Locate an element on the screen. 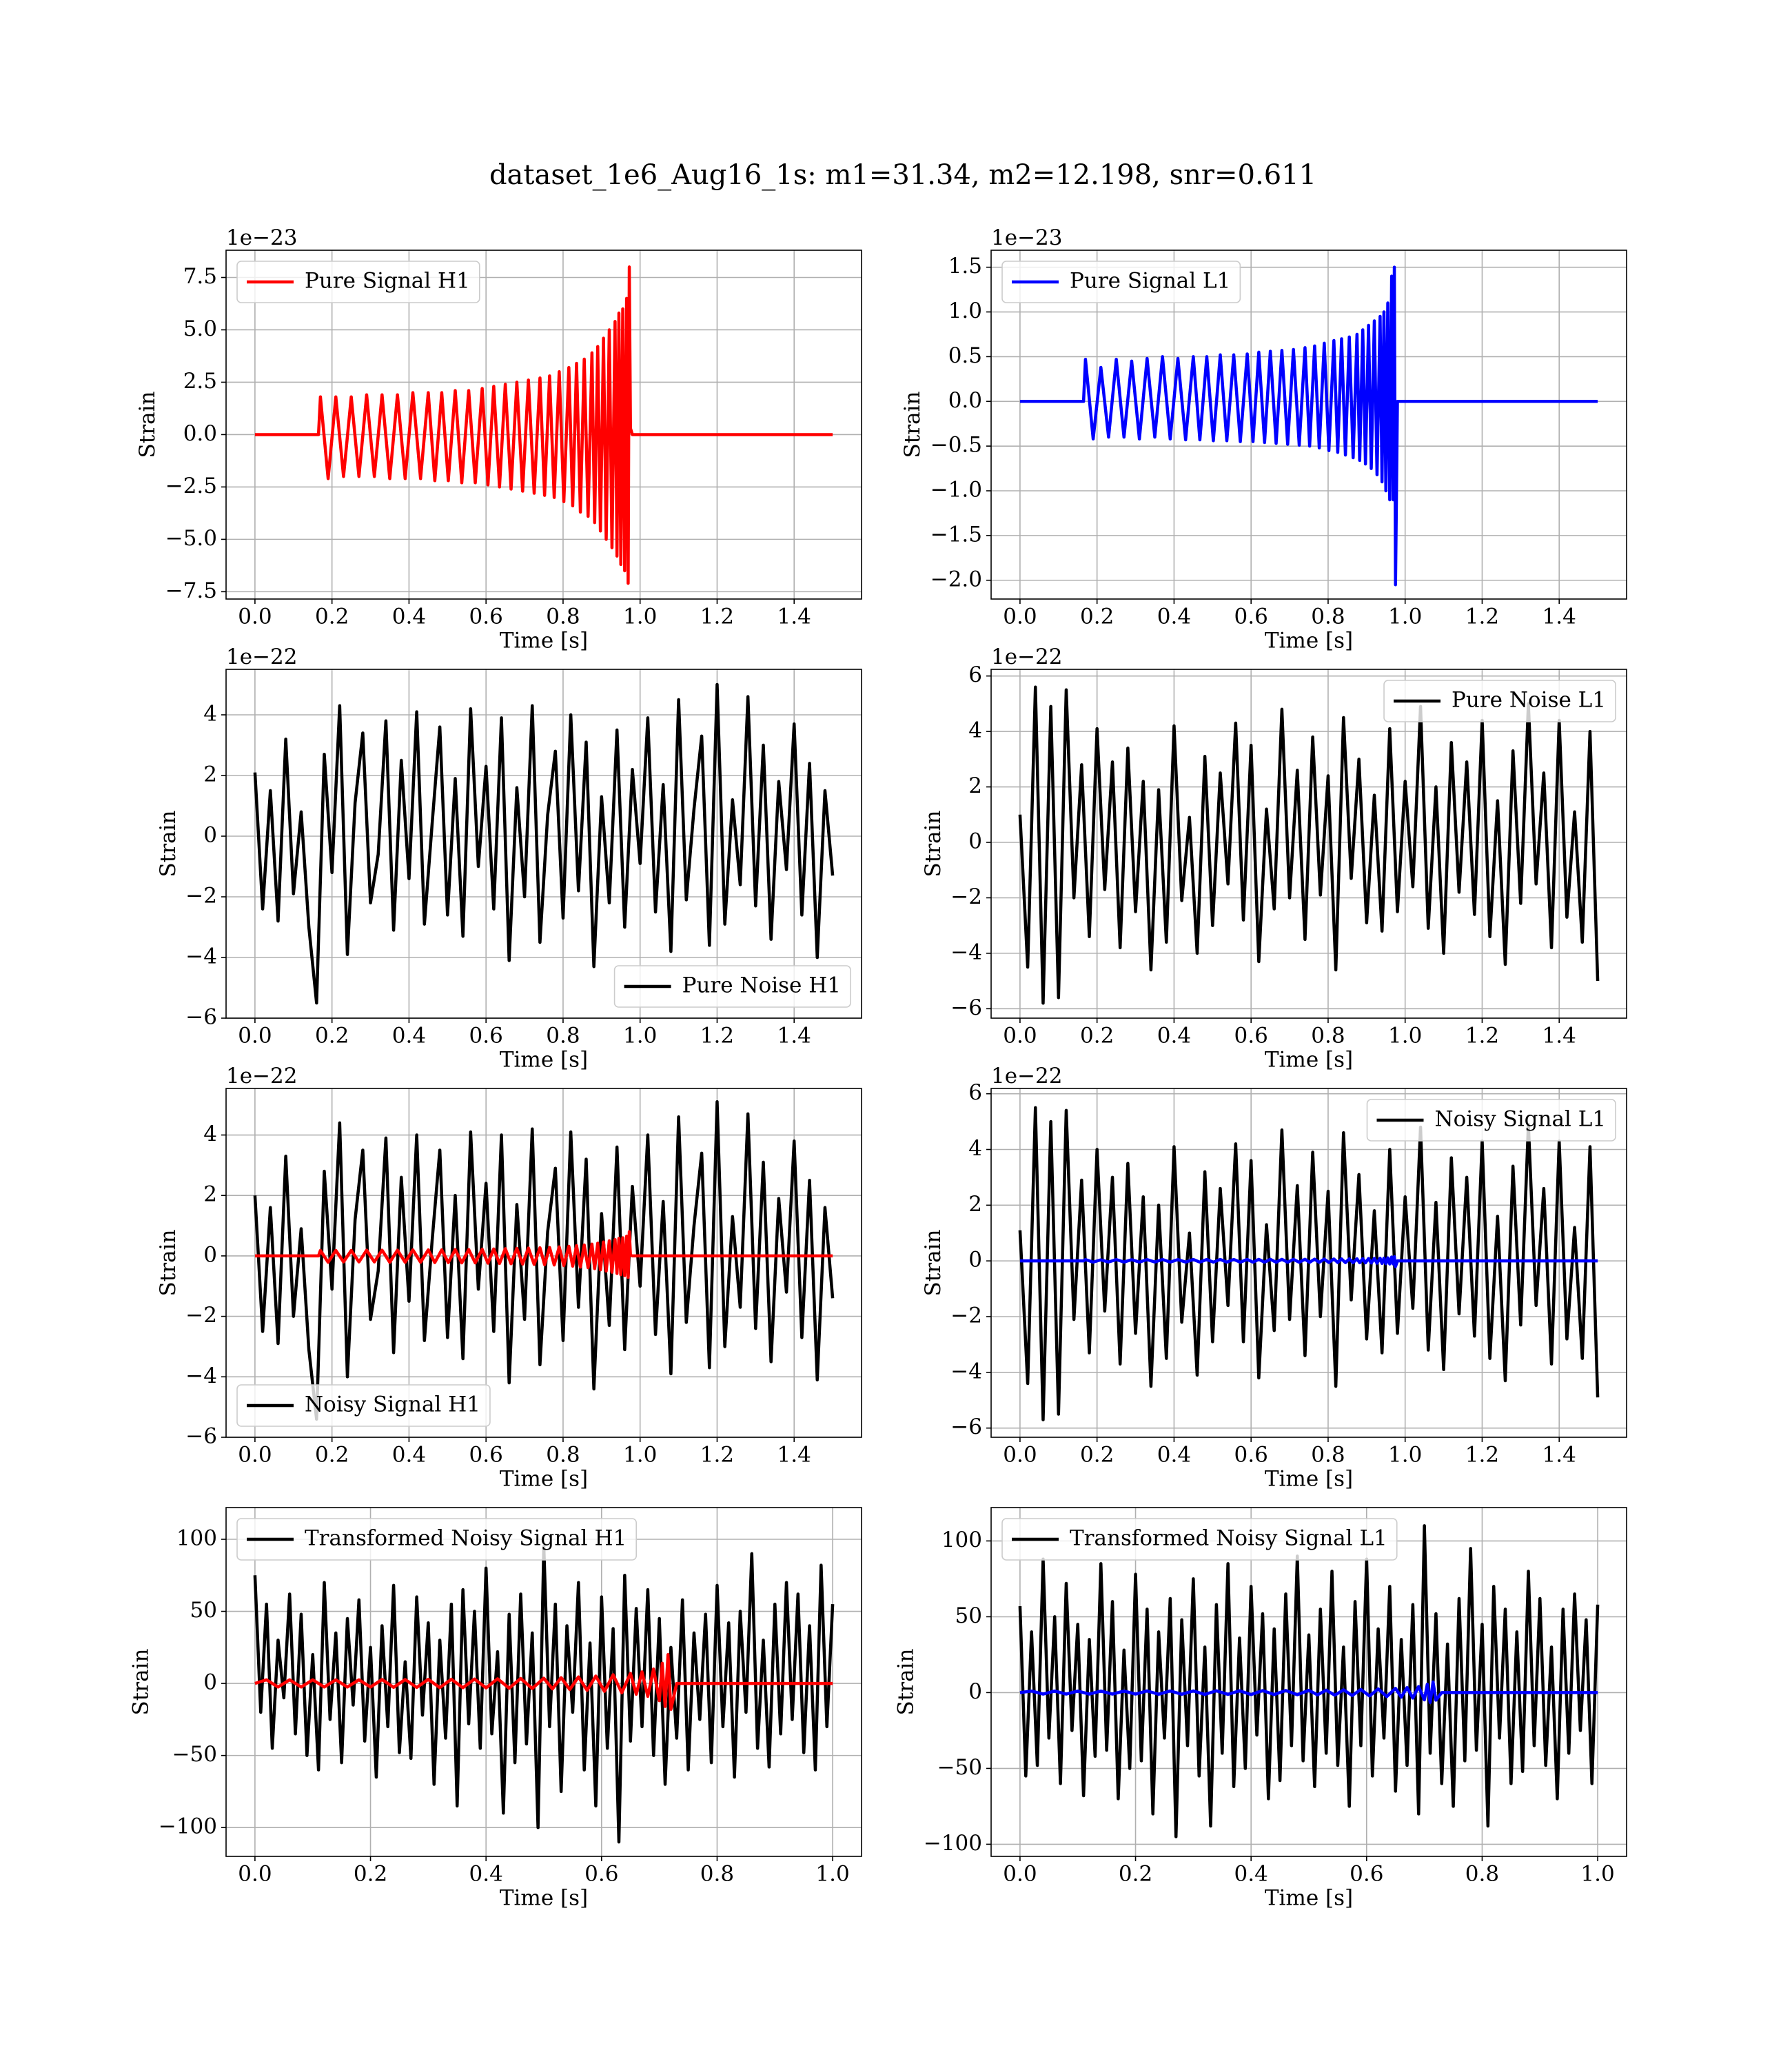  legend-label: Pure Signal L1 is located at coordinates (1150, 281).